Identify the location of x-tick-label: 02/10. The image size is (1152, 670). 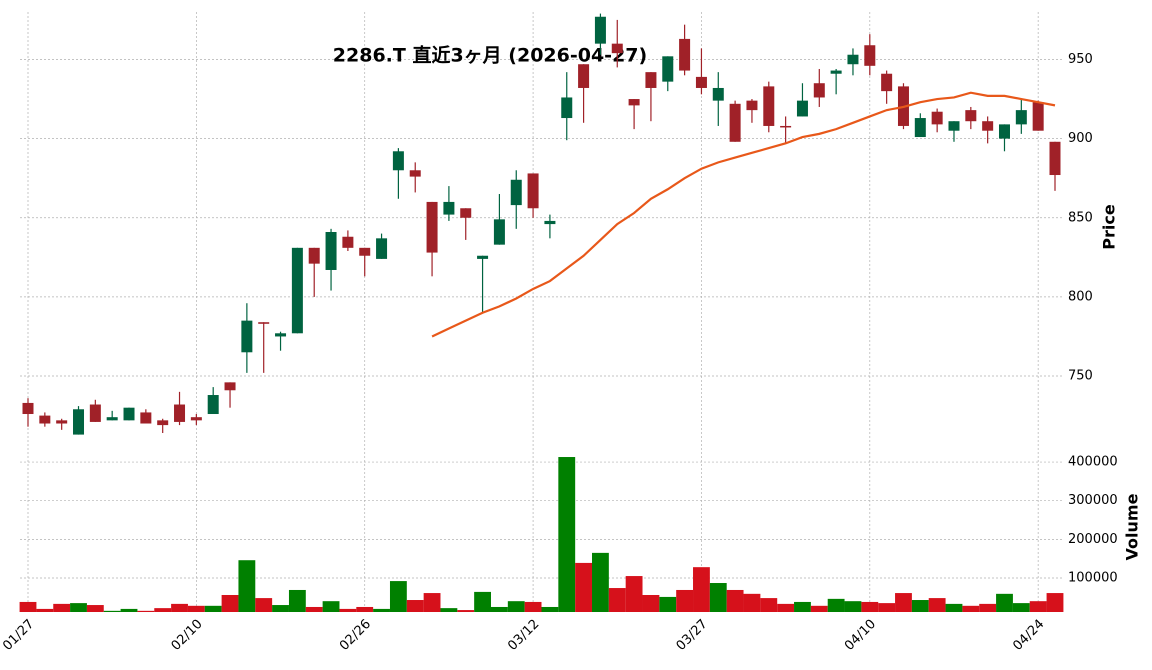
(187, 635).